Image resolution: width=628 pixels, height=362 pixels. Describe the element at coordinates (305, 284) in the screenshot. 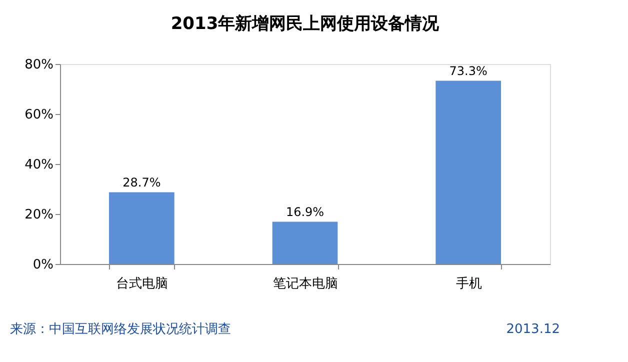

I see `x-tick-label: 笔记本电脑` at that location.